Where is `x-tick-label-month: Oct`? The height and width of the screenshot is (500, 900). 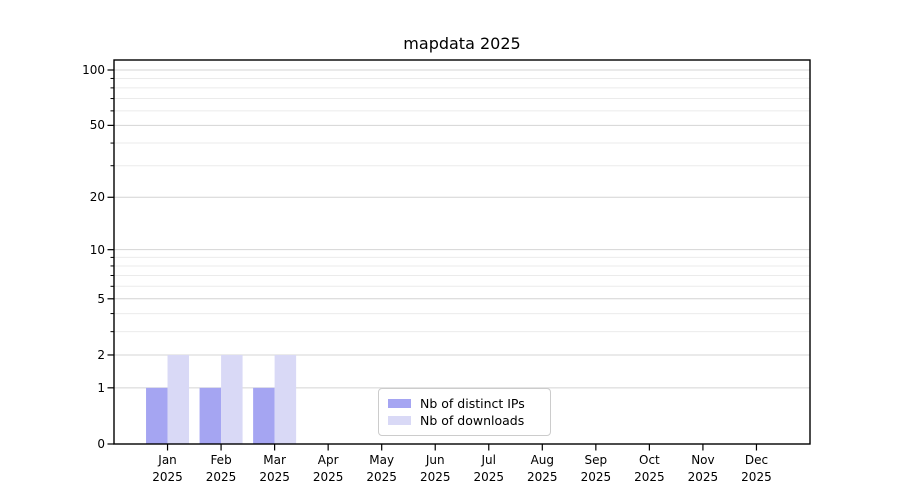
x-tick-label-month: Oct is located at coordinates (649, 460).